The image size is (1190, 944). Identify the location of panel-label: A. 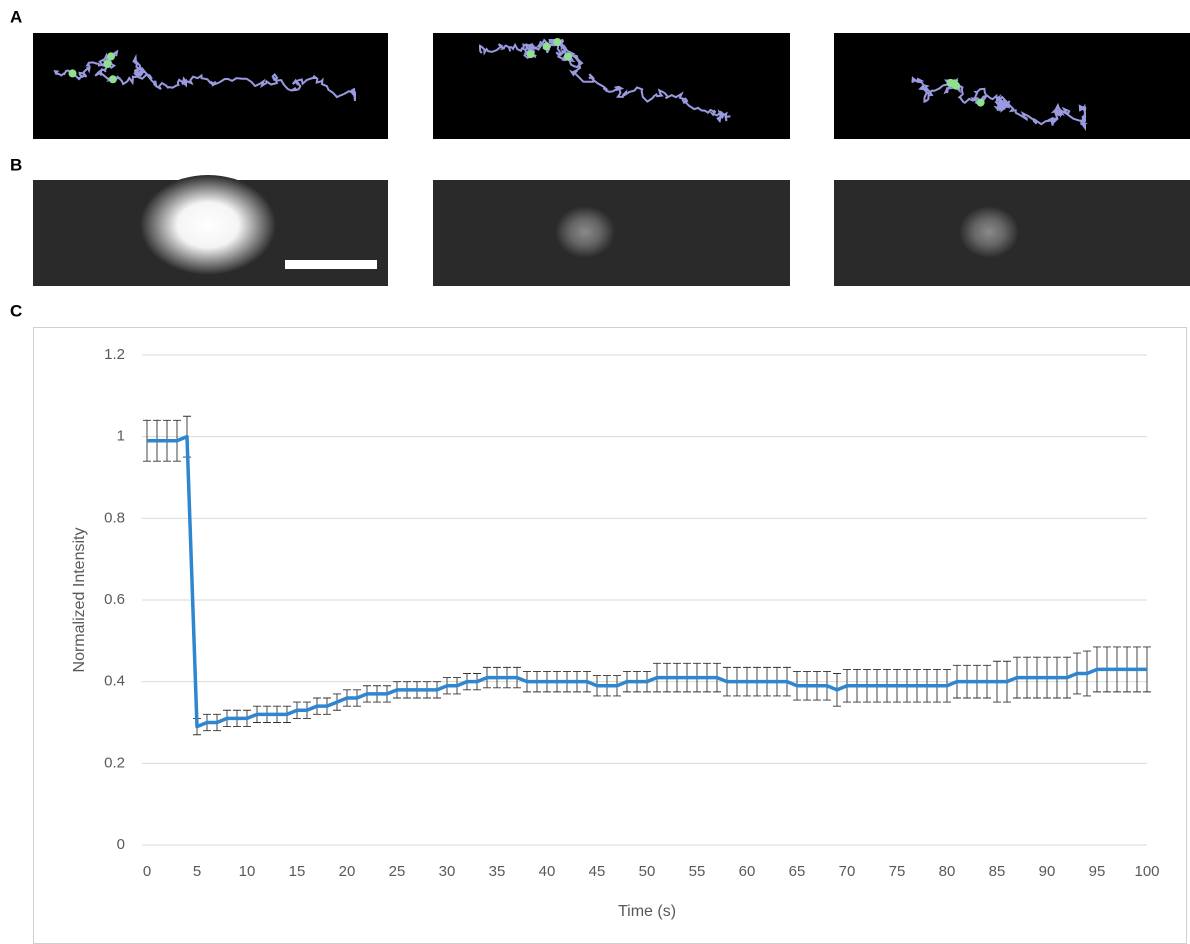
(16, 16).